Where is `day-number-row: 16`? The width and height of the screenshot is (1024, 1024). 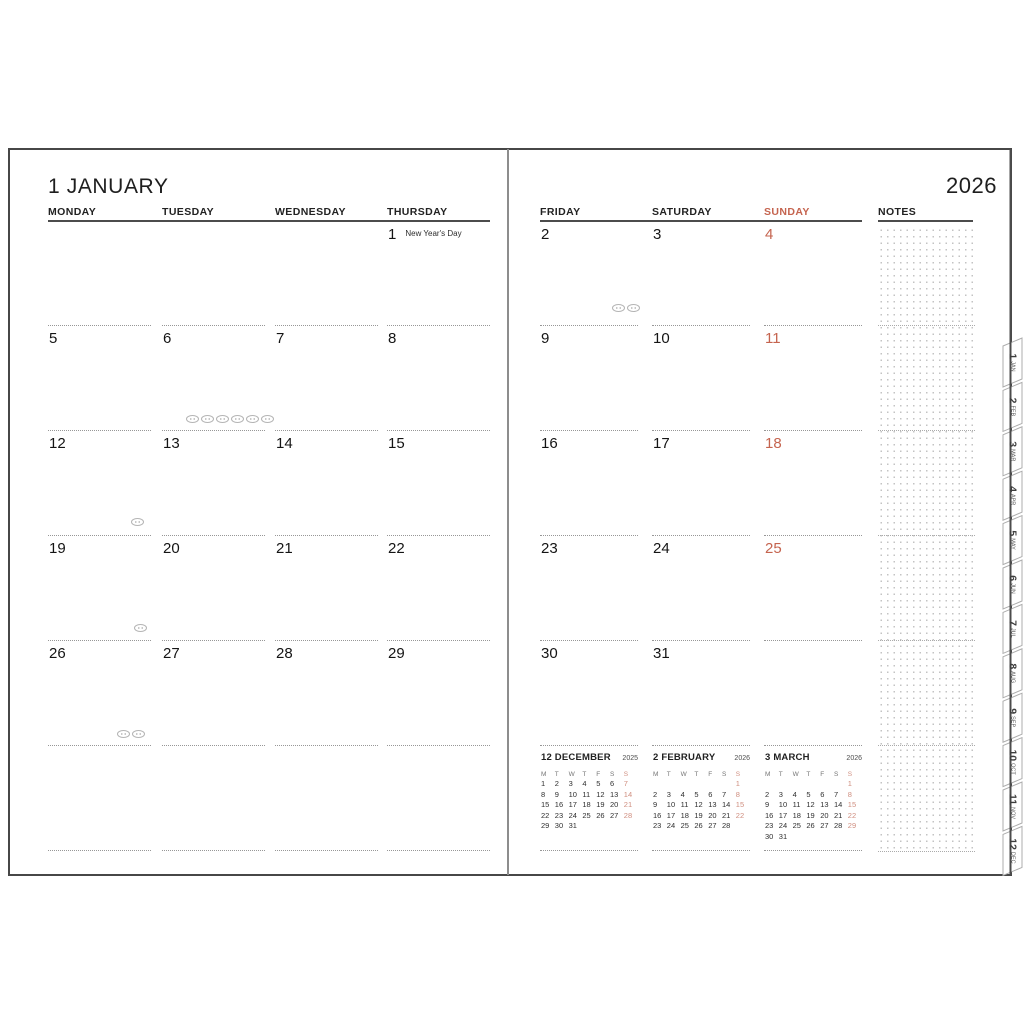 day-number-row: 16 is located at coordinates (589, 441).